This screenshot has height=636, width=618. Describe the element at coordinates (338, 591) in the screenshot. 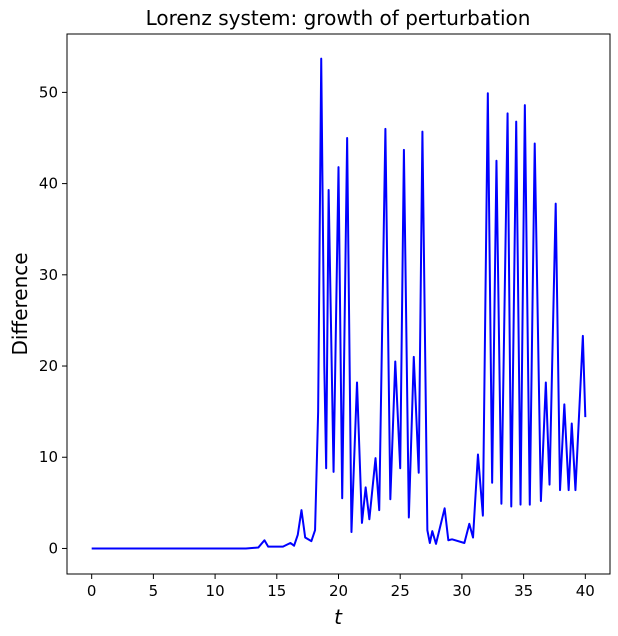

I see `x-tick-label: 20` at that location.